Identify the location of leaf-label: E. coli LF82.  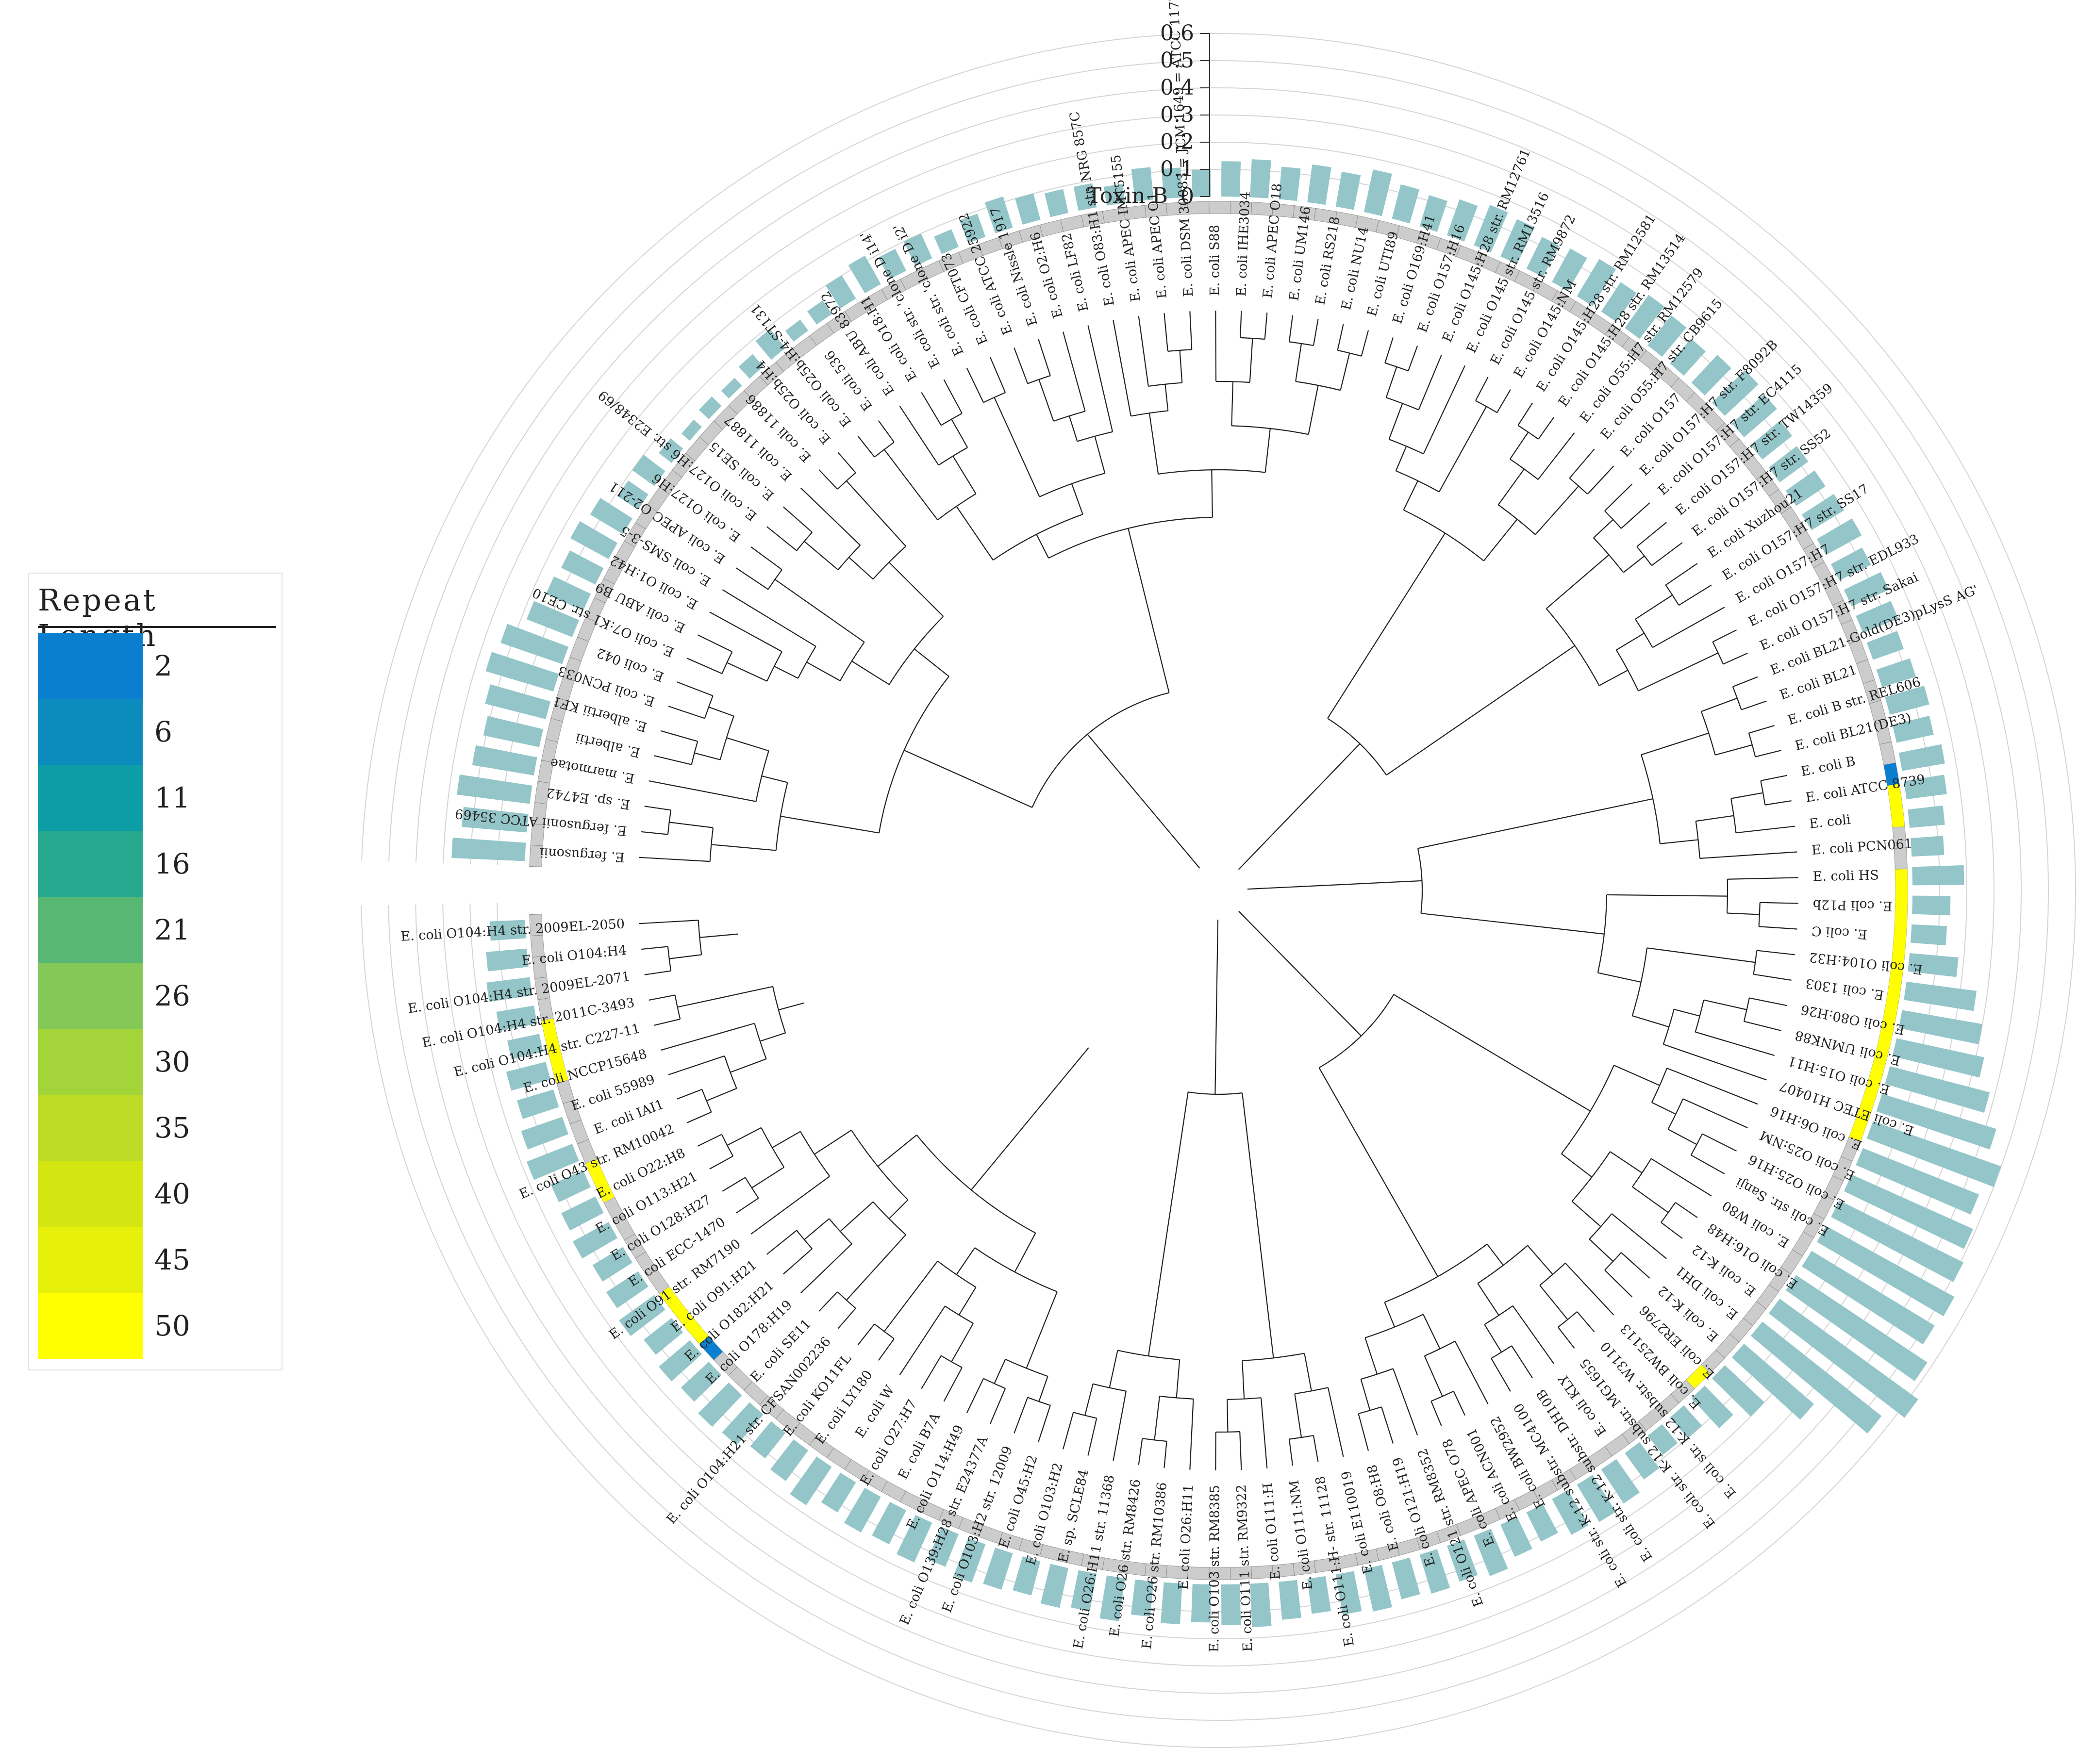
(1075, 272).